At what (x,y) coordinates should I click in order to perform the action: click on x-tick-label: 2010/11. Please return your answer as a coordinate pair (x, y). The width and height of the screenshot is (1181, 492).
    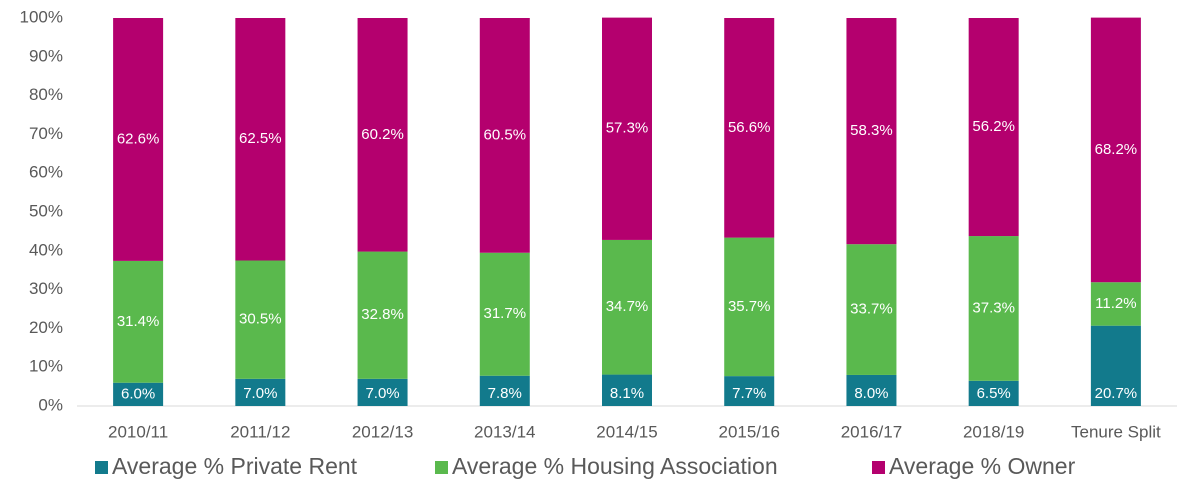
    Looking at the image, I should click on (138, 431).